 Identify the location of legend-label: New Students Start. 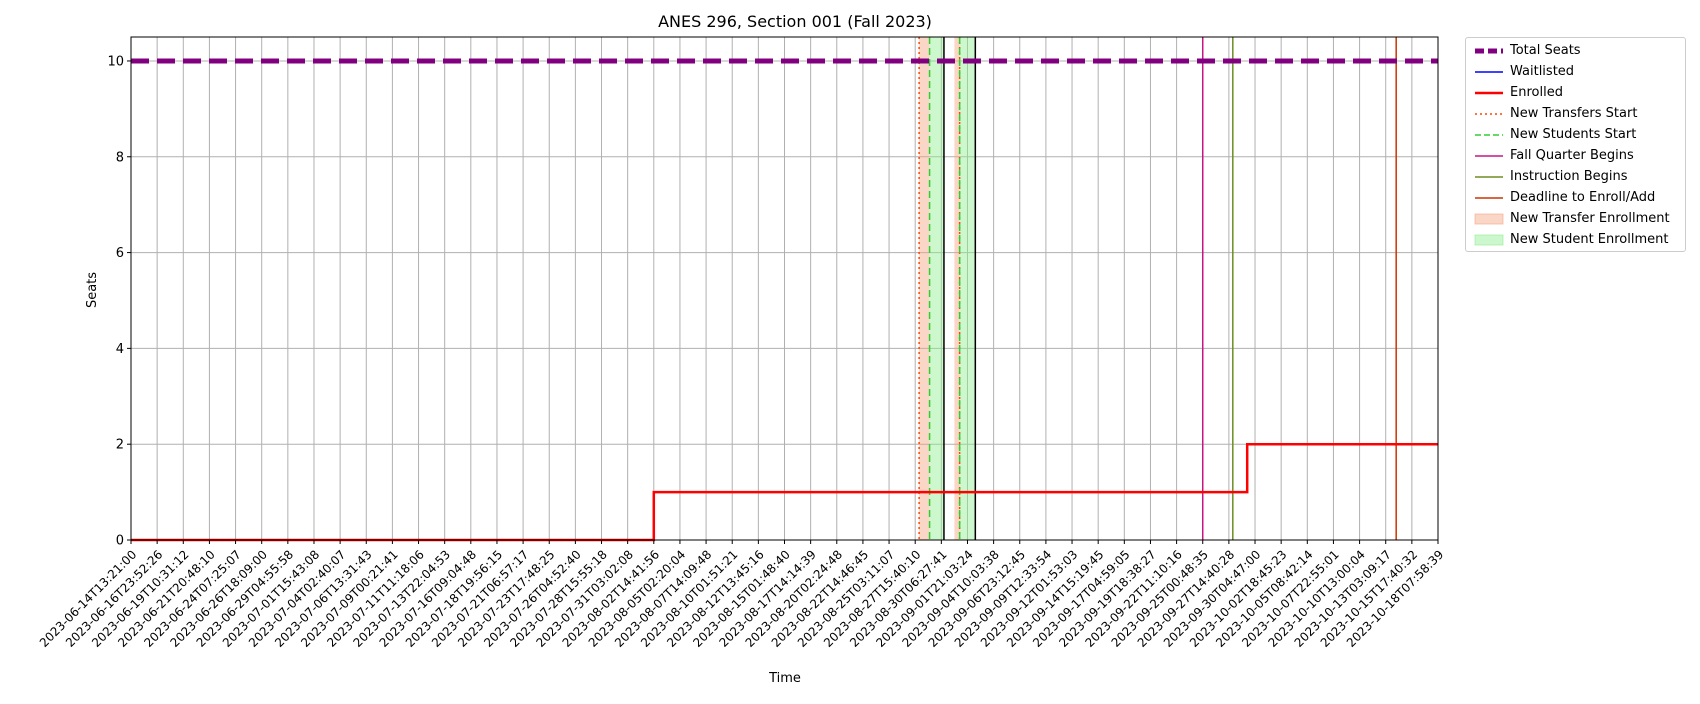
(1573, 134).